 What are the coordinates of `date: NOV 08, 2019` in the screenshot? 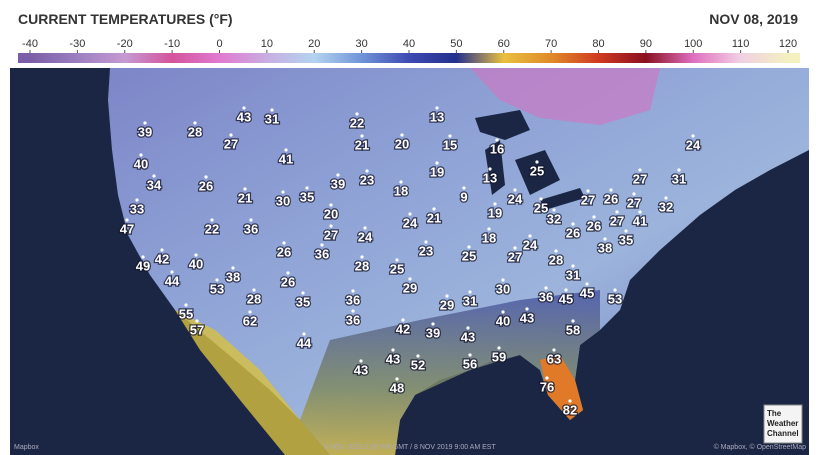 It's located at (753, 19).